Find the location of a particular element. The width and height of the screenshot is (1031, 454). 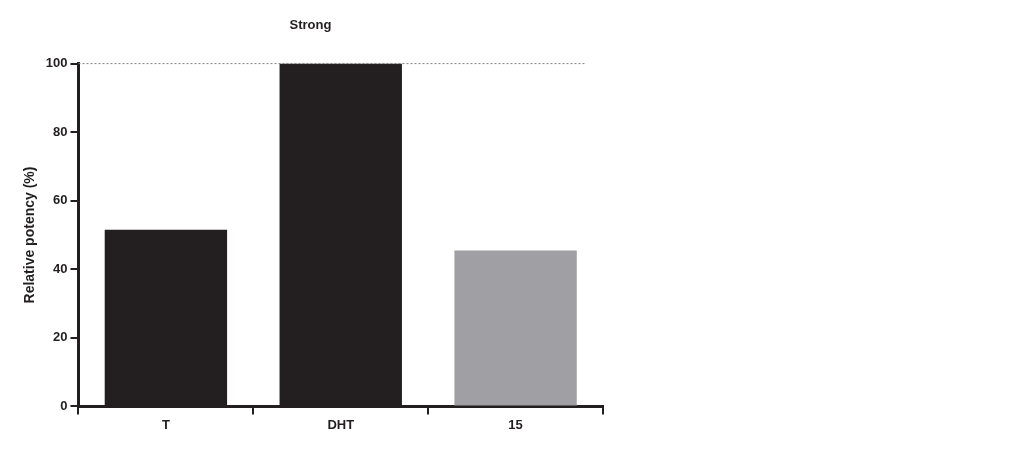

y-axis-title: Relative potency (%) is located at coordinates (29, 235).